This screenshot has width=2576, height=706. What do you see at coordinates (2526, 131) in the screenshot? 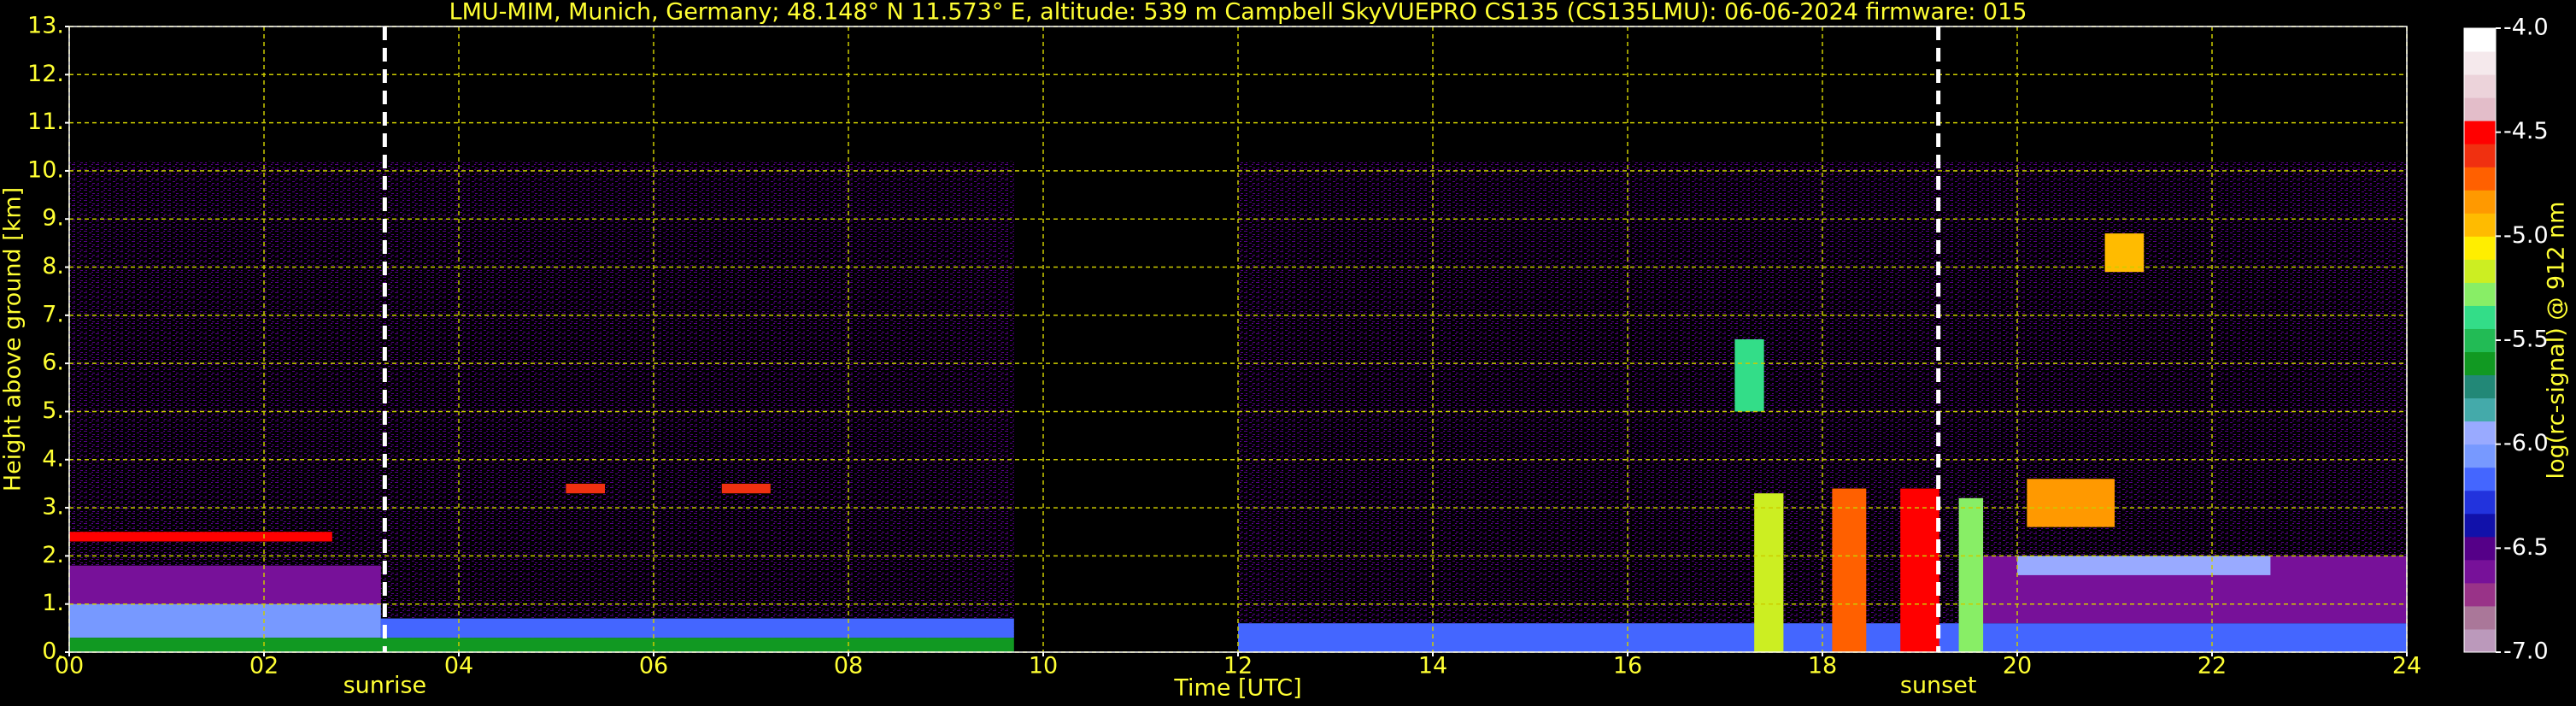
I see `colorbar-tick-label: -4.5` at bounding box center [2526, 131].